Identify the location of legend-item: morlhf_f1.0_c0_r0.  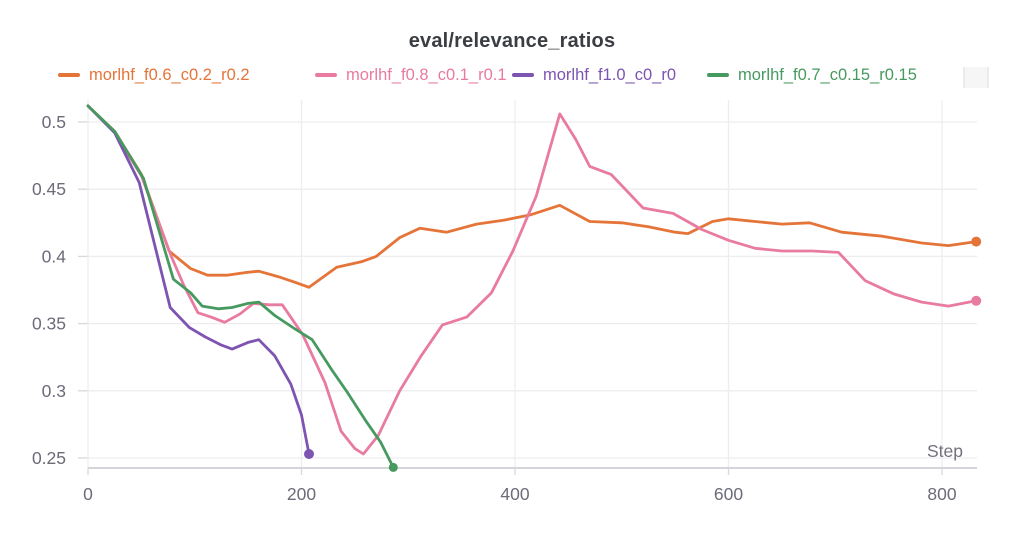
(594, 75).